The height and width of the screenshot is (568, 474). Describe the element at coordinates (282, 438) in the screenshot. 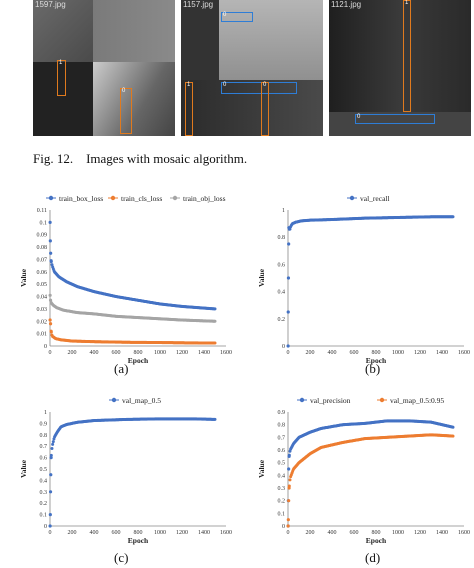

I see `y-tick-label: 0.7` at that location.